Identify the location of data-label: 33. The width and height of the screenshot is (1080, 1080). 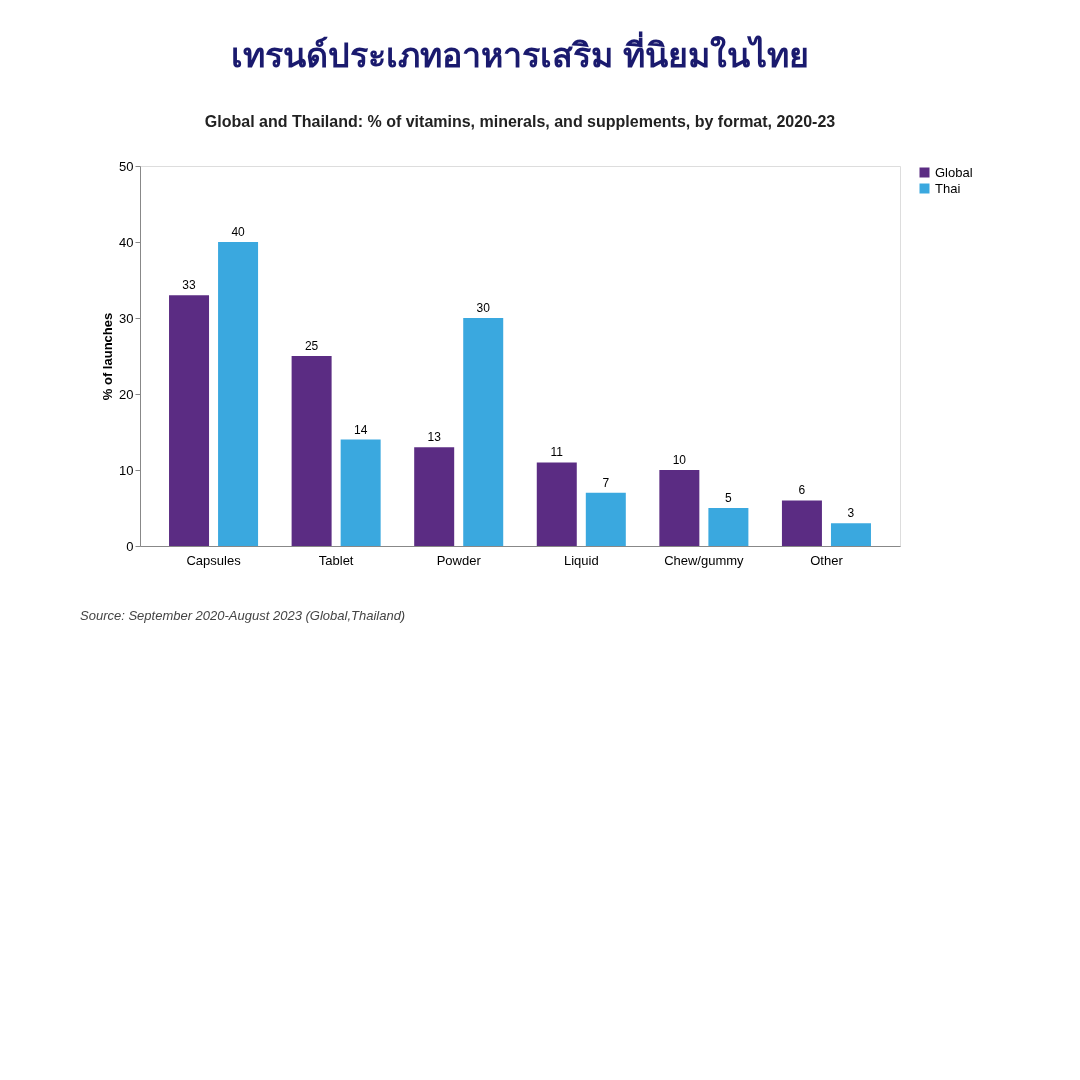
(189, 285).